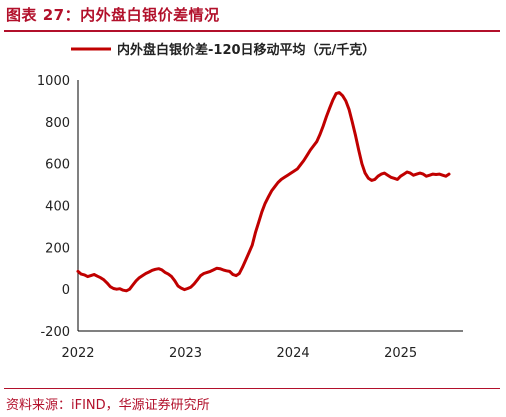  I want to click on y-tick-label: 600, so click(57, 165).